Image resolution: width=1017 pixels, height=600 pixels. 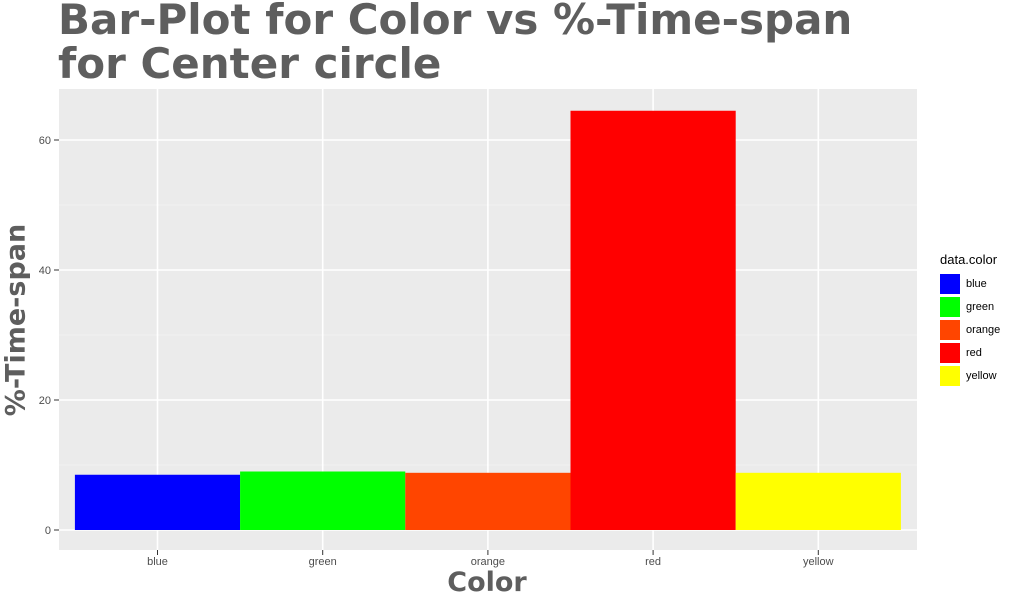 I want to click on legend-label: green, so click(x=980, y=306).